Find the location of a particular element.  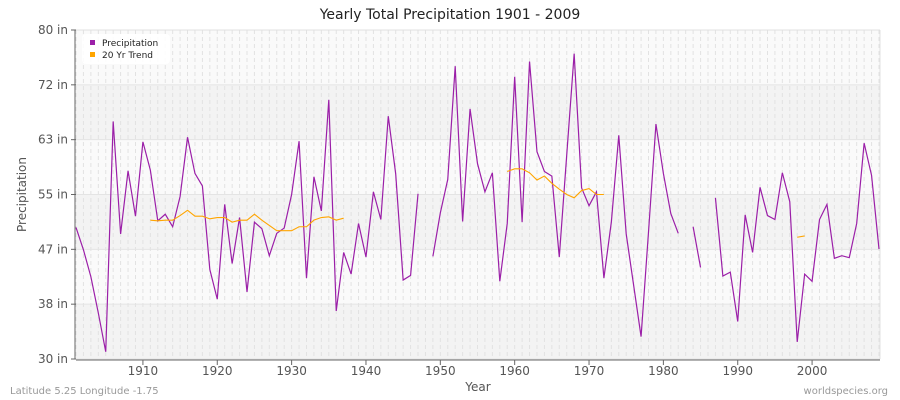

x-tick-label: 1970 is located at coordinates (589, 371).